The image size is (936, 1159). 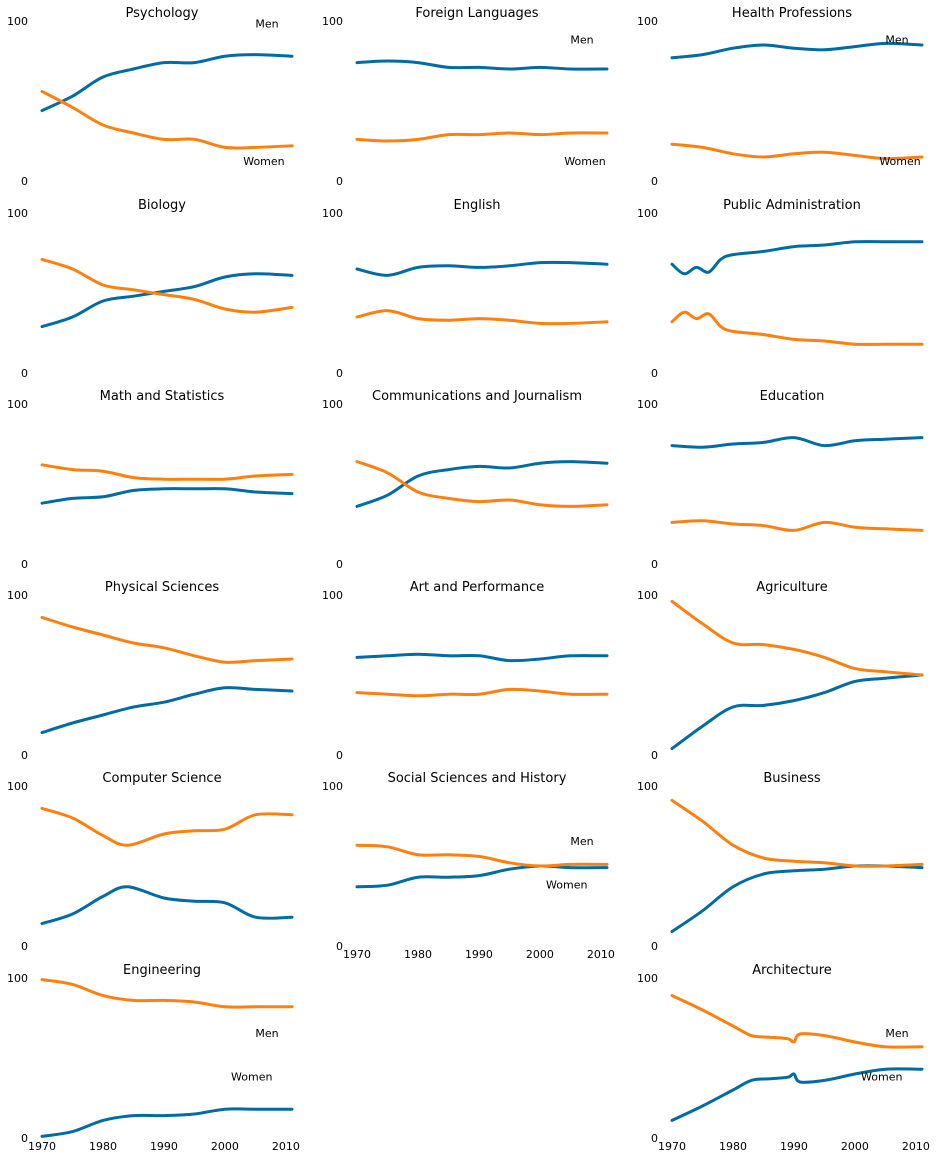 I want to click on panel-title: Business, so click(x=792, y=778).